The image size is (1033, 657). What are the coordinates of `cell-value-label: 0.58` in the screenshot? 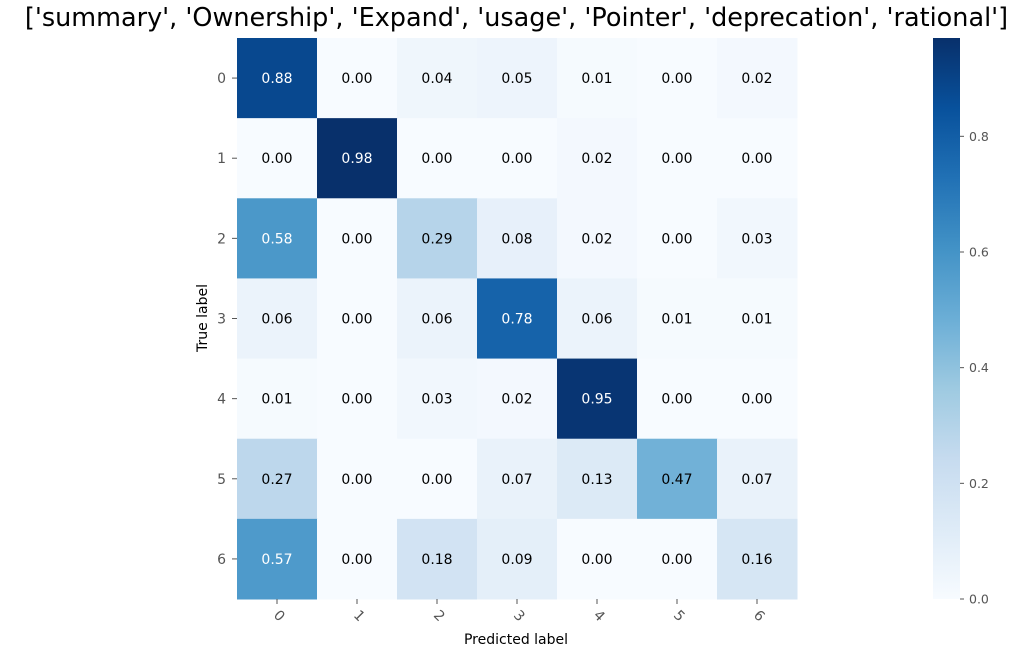 It's located at (276, 239).